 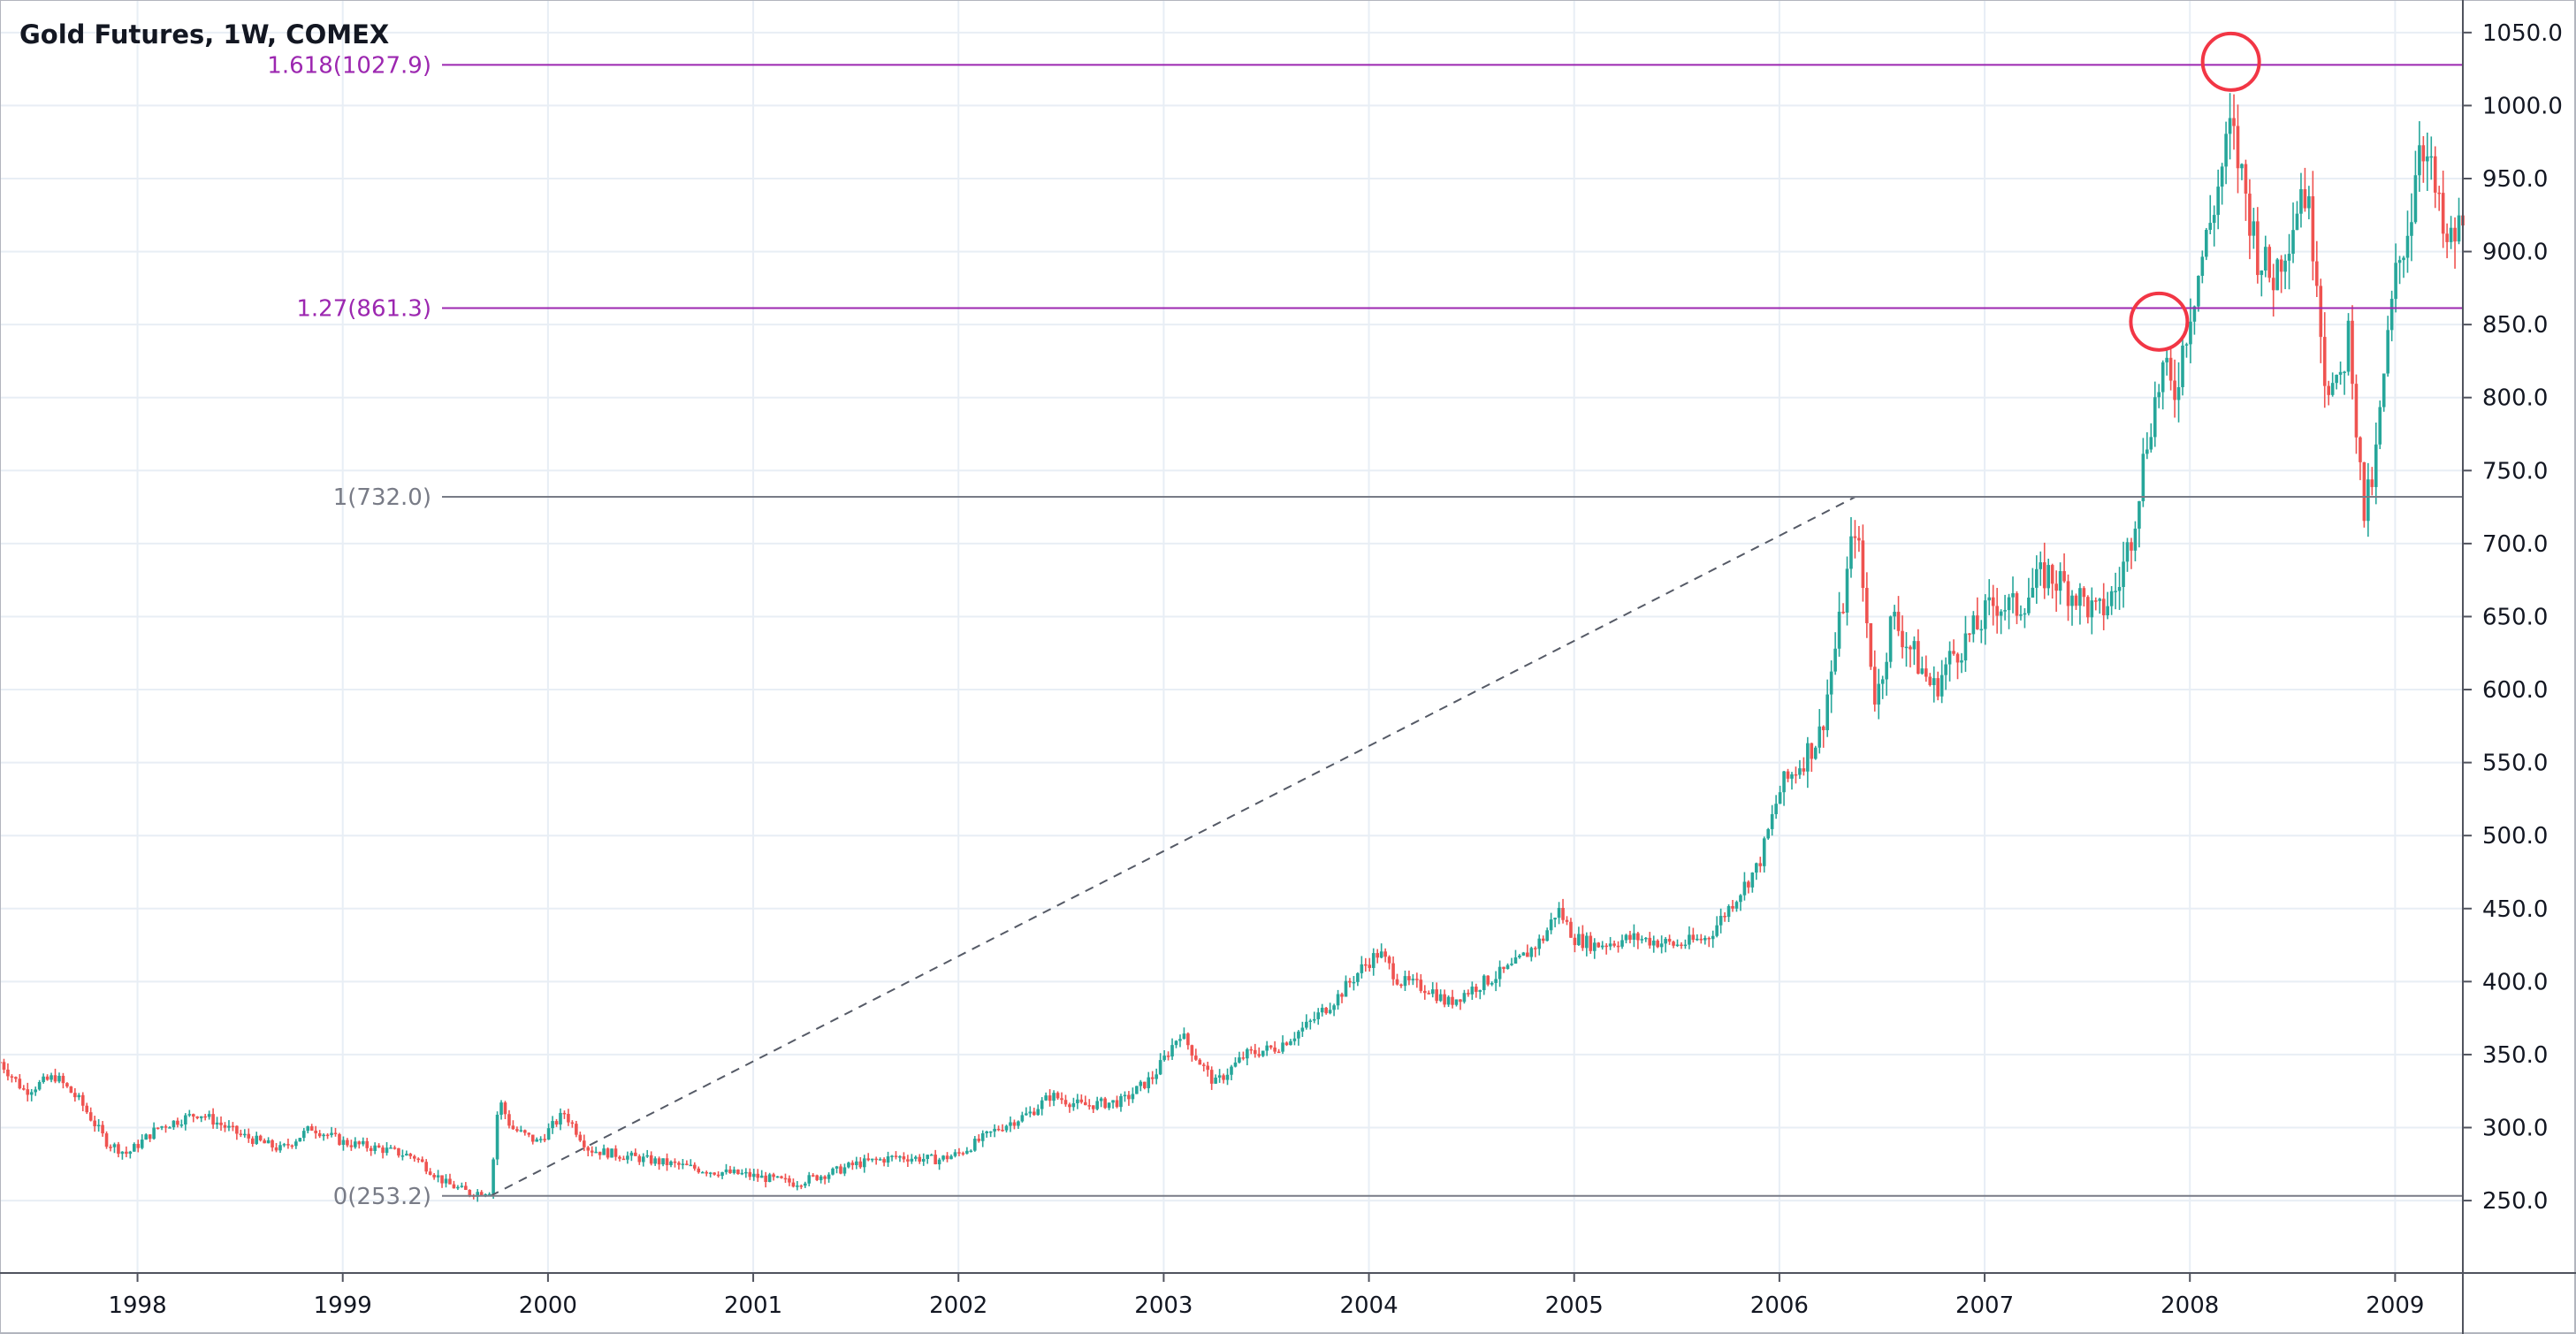 I want to click on x-tick-label: 2000, so click(x=548, y=1305).